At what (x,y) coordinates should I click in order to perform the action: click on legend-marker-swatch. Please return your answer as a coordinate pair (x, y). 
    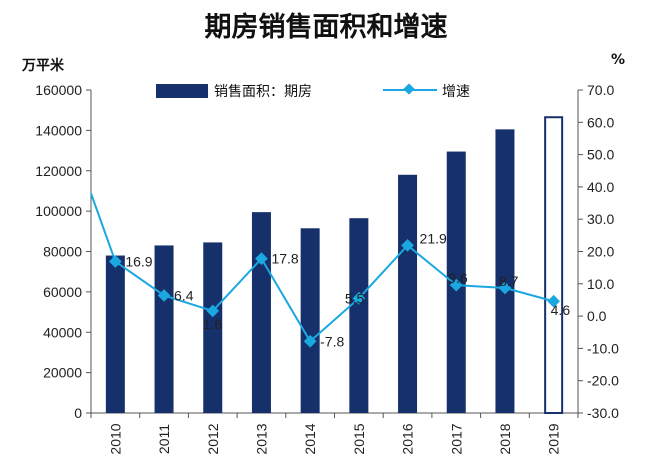
    Looking at the image, I should click on (409, 89).